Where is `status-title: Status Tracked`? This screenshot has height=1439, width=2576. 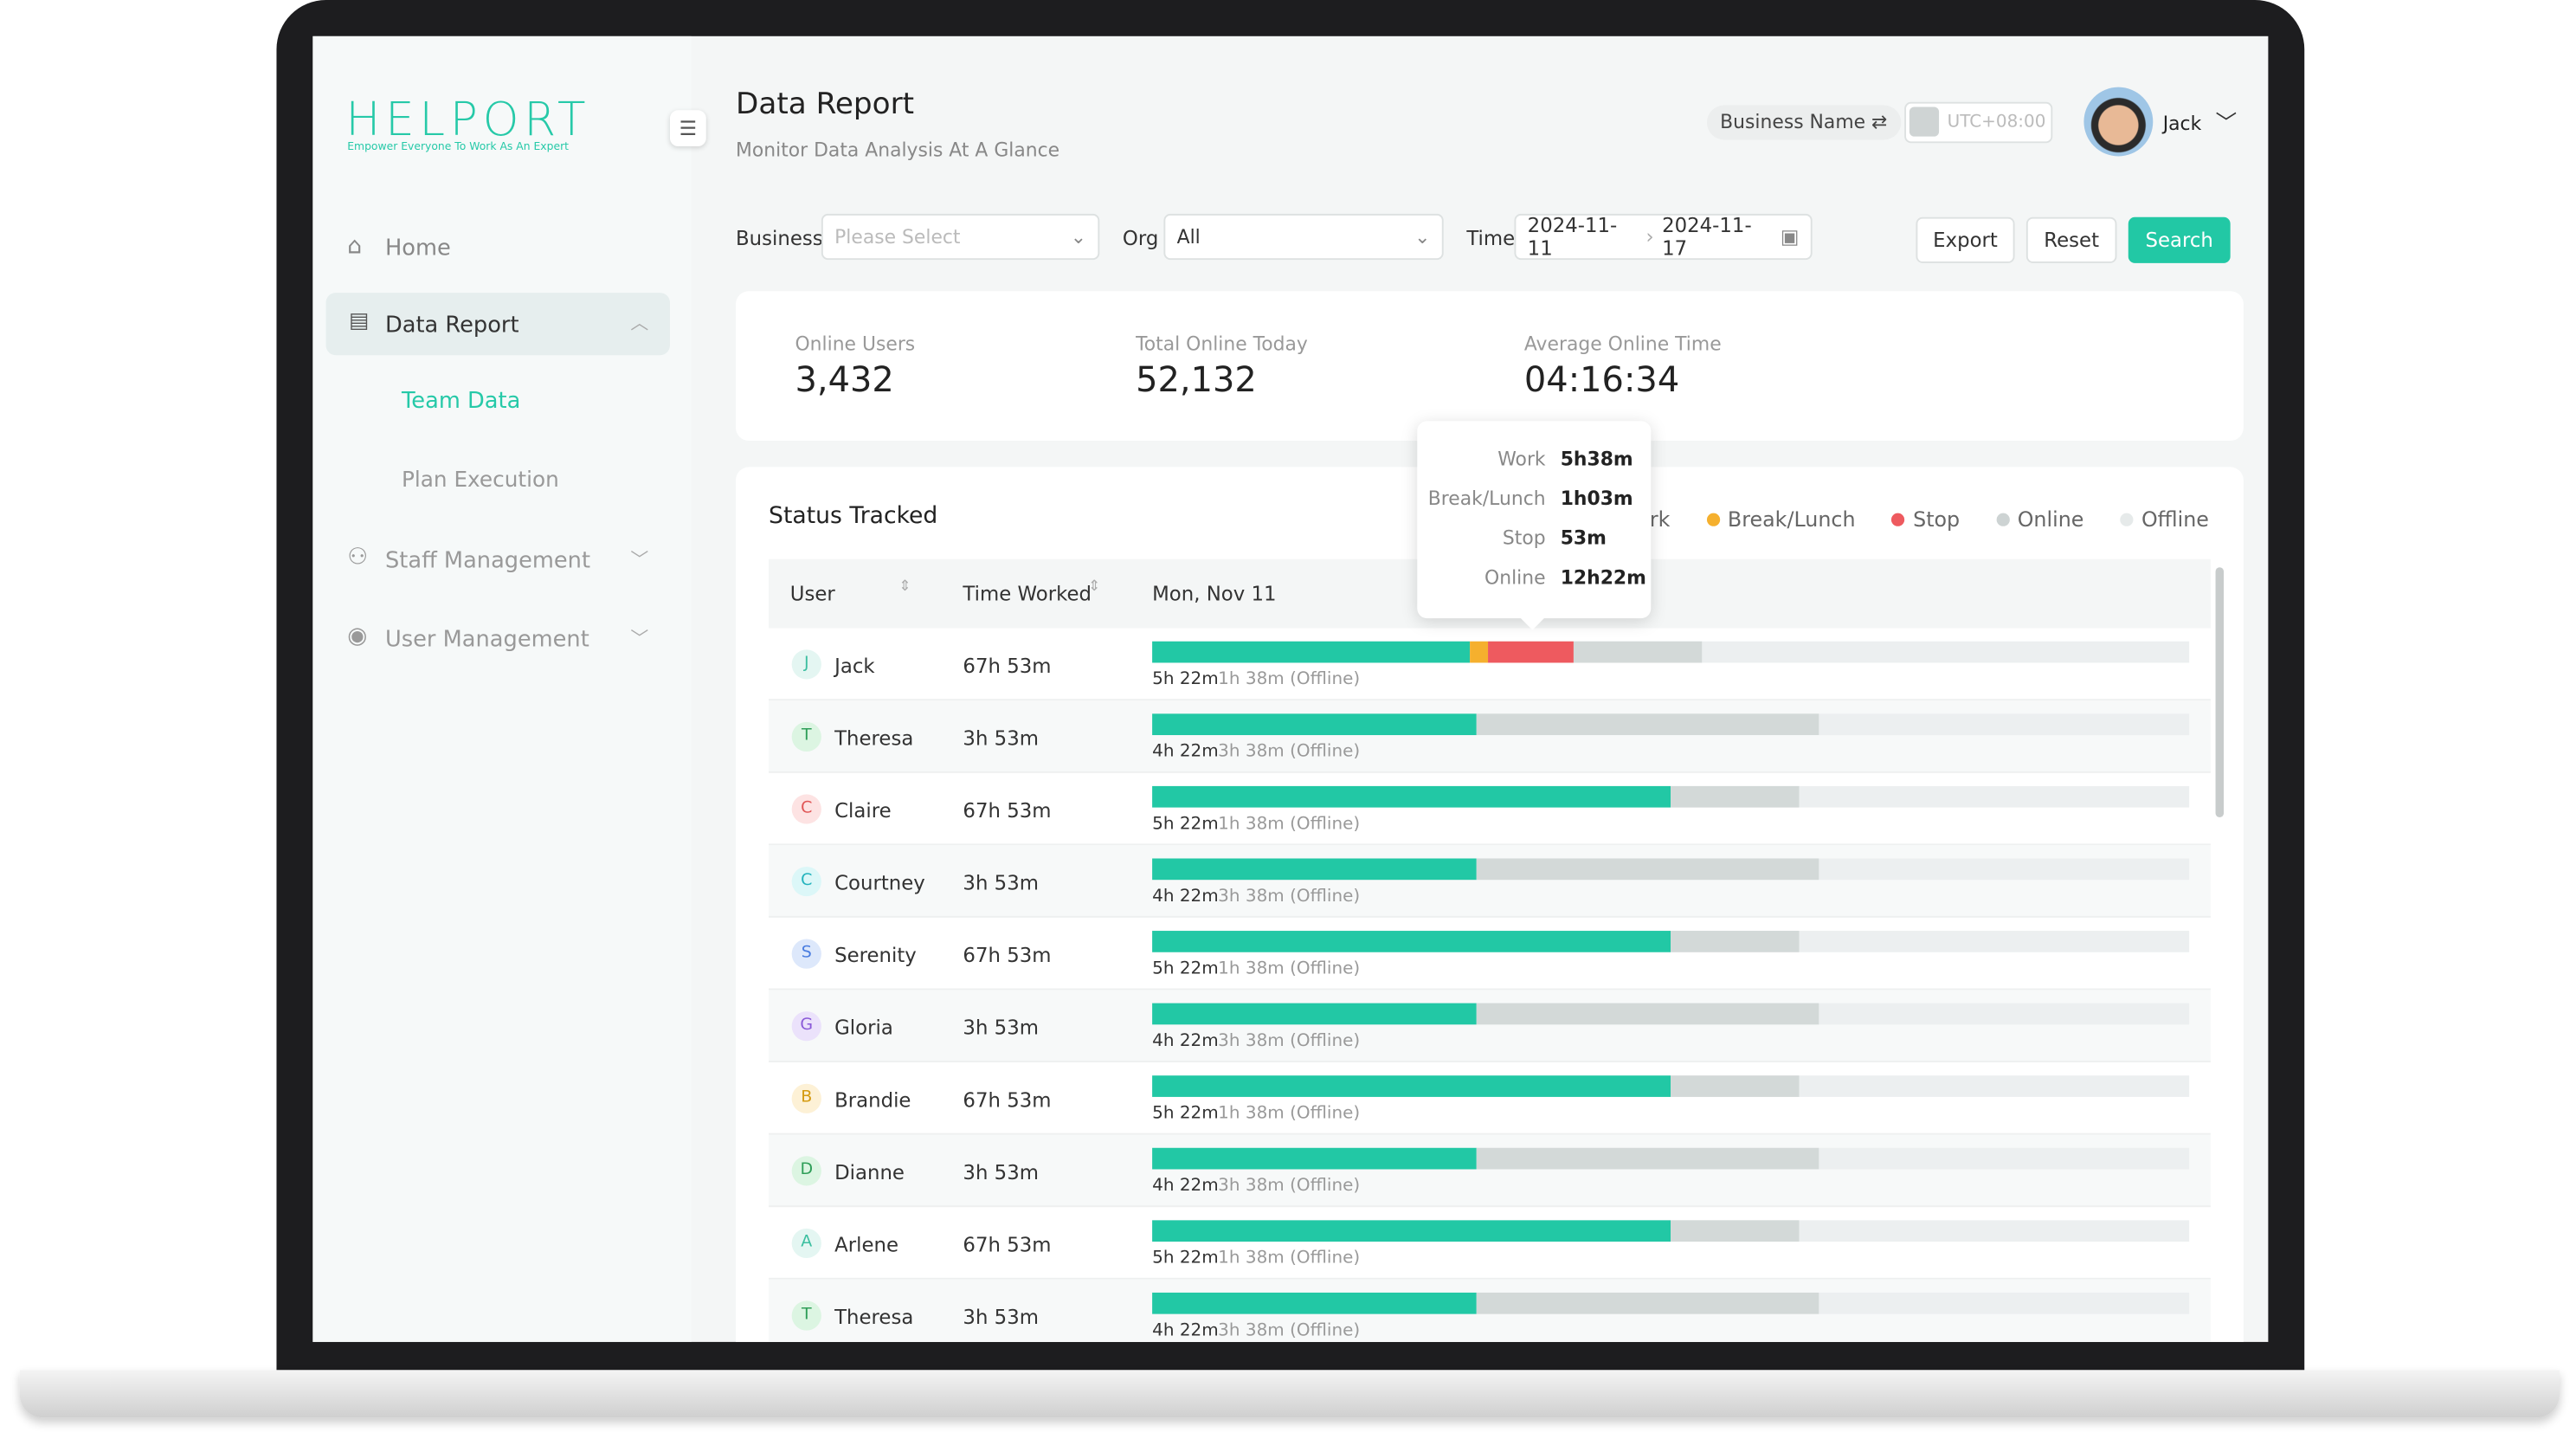
status-title: Status Tracked is located at coordinates (853, 516).